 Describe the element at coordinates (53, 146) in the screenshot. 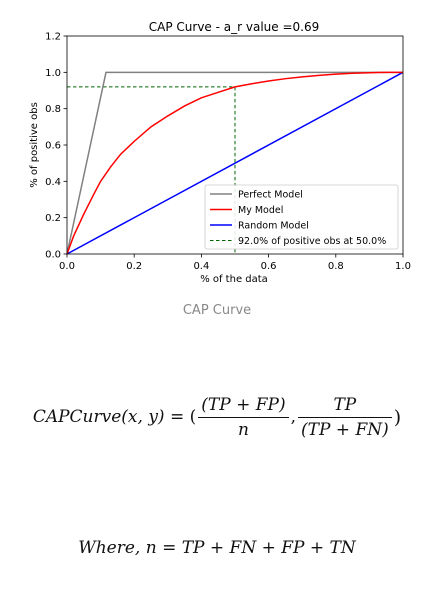

I see `y-tick-label: 0.6` at that location.